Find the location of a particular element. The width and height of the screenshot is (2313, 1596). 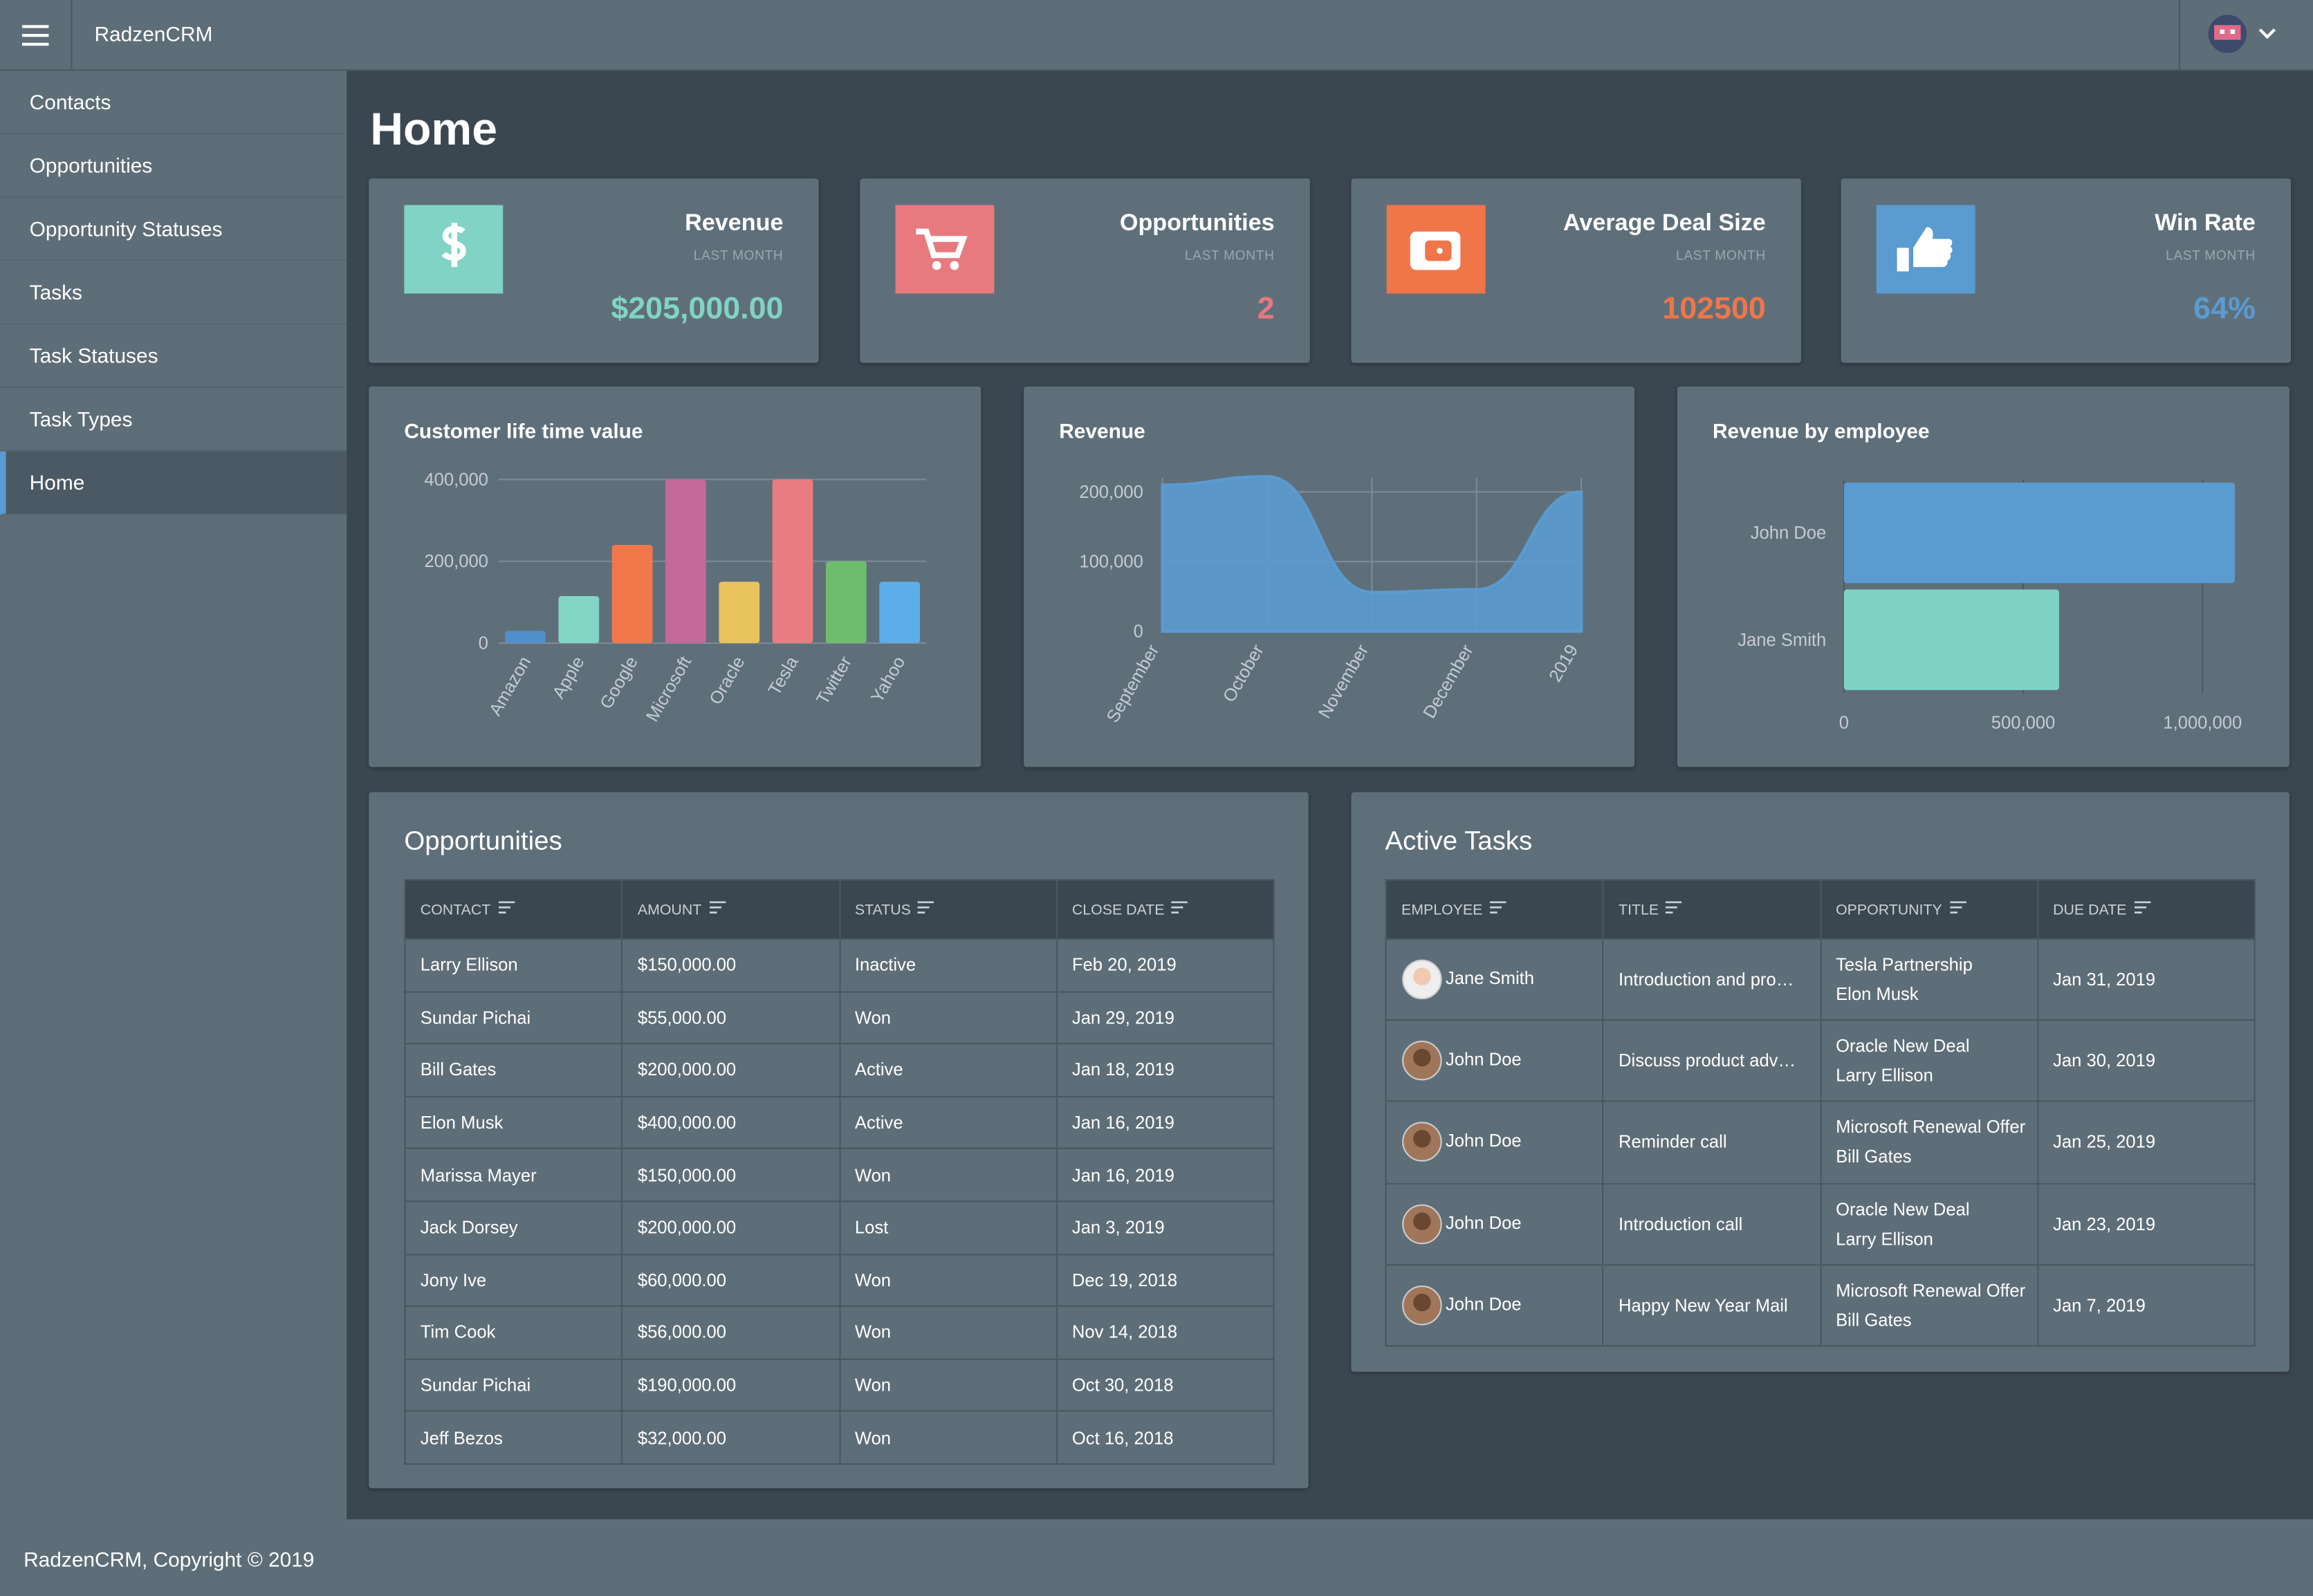

table-cell: Active is located at coordinates (948, 1122).